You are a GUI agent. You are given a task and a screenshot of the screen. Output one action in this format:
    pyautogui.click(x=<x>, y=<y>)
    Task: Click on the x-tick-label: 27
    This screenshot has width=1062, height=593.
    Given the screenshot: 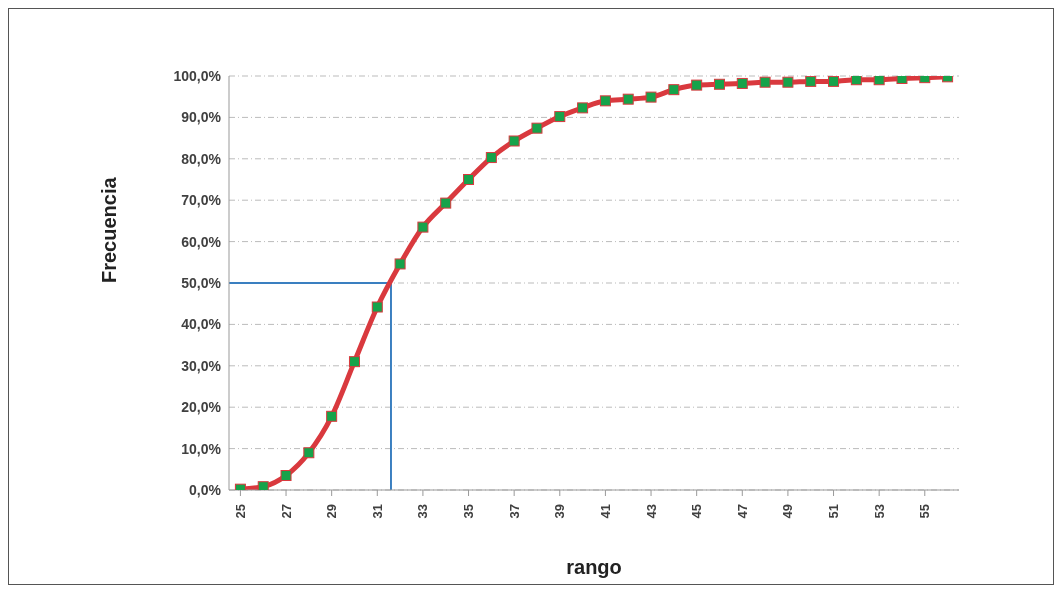 What is the action you would take?
    pyautogui.click(x=286, y=511)
    